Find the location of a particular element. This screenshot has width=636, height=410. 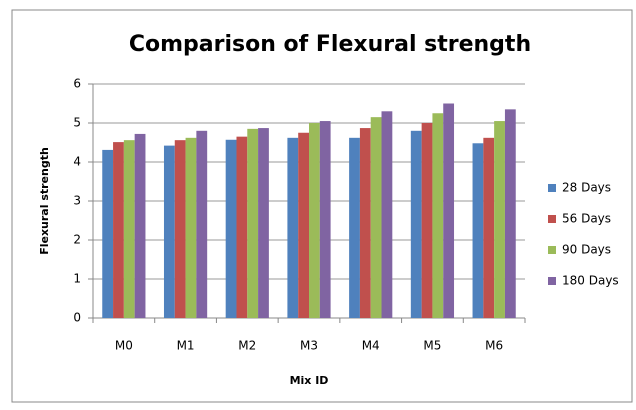

legend-label: 56 Days is located at coordinates (586, 219).